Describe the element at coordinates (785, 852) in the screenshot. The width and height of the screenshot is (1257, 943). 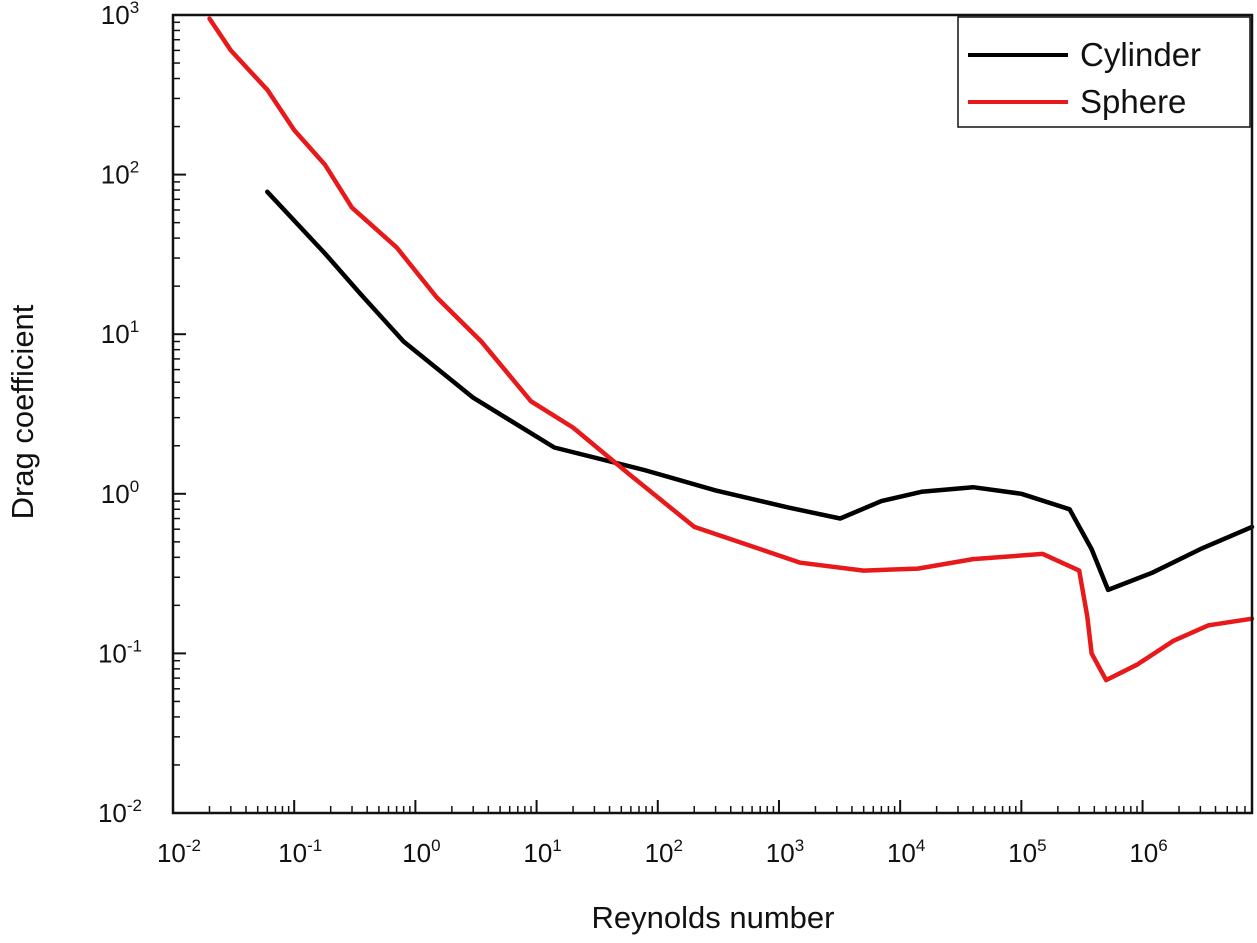
I see `x-tick-label: 10³` at that location.